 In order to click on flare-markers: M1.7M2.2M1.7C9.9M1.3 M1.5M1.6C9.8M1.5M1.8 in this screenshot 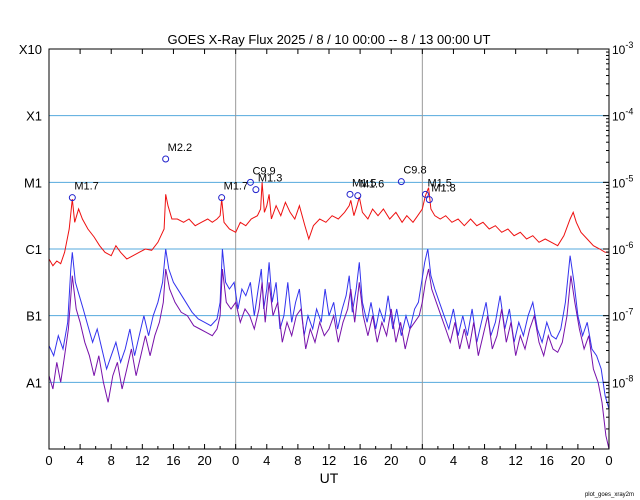, I will do `click(262, 173)`.